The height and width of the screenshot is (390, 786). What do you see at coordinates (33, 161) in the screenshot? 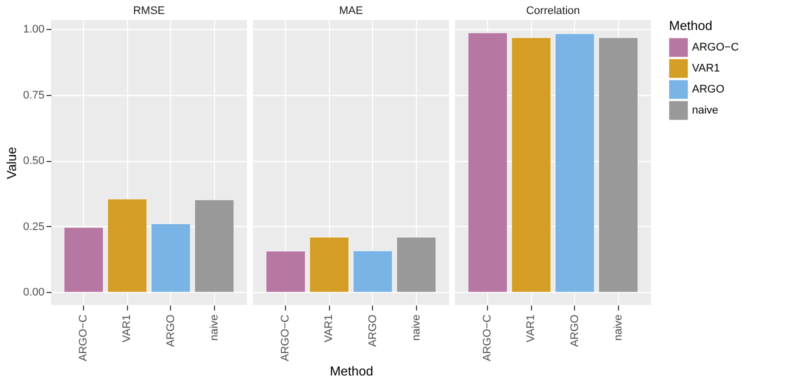
I see `y-tick-label: 0.50` at bounding box center [33, 161].